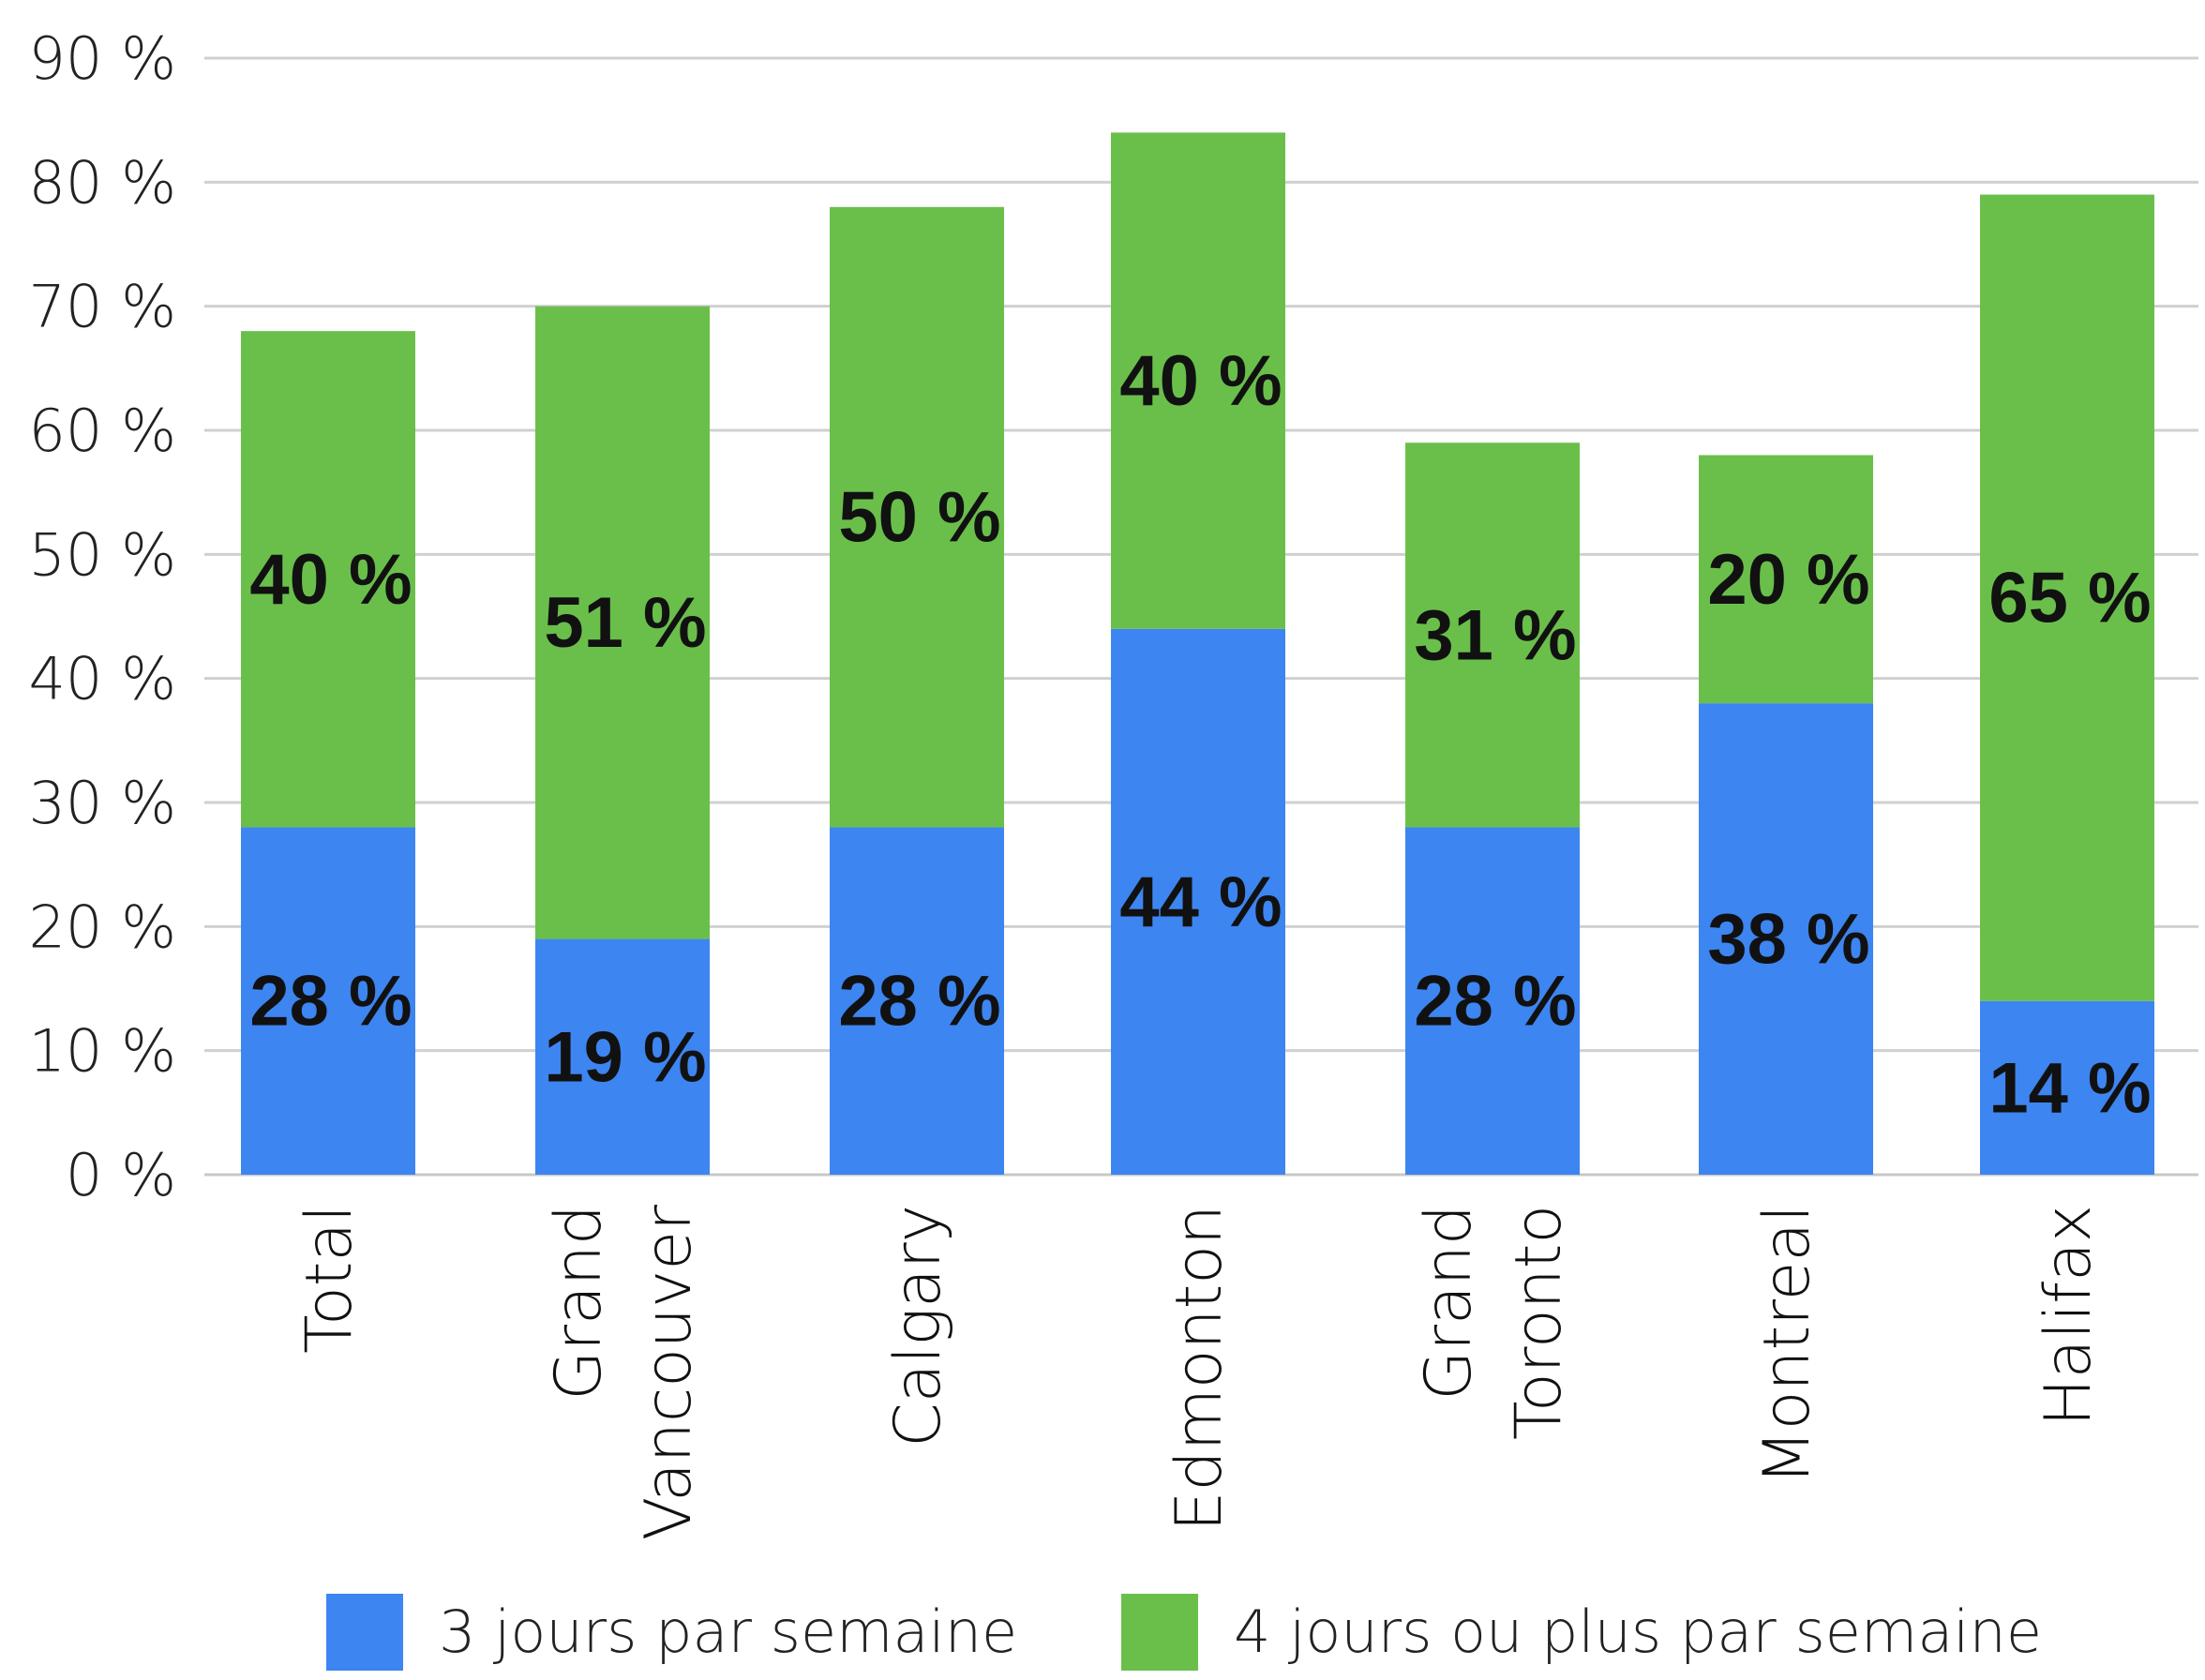  Describe the element at coordinates (102, 679) in the screenshot. I see `y-tick-label: 40 %` at that location.